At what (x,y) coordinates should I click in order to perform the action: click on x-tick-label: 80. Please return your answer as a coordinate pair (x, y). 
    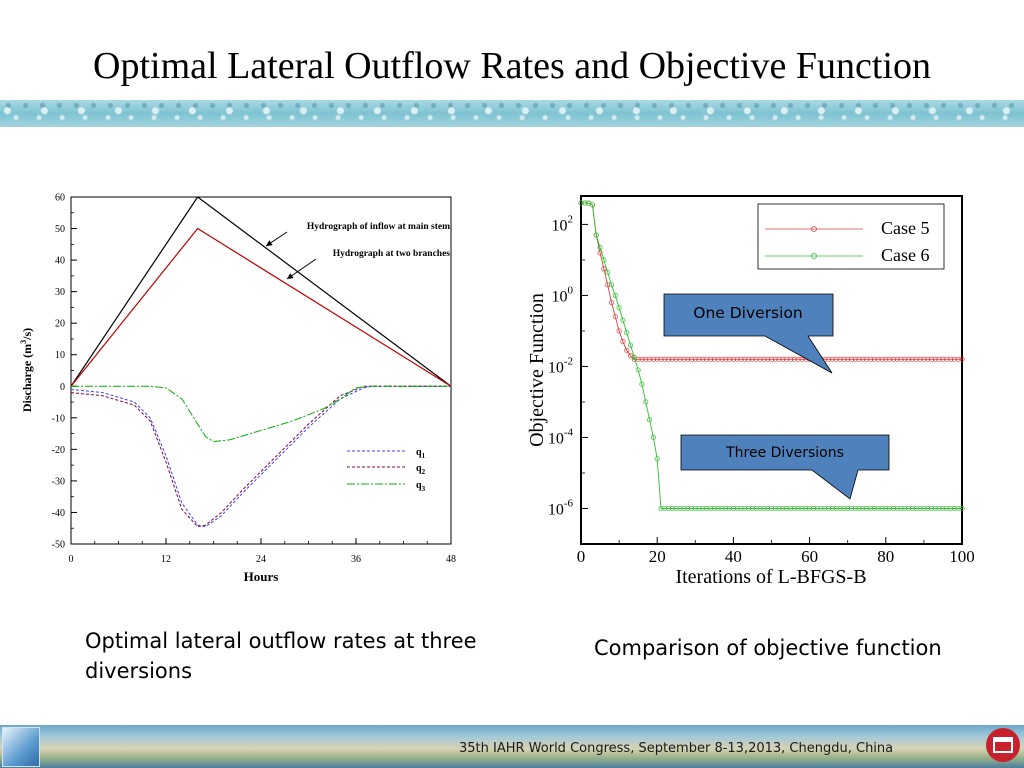
    Looking at the image, I should click on (885, 556).